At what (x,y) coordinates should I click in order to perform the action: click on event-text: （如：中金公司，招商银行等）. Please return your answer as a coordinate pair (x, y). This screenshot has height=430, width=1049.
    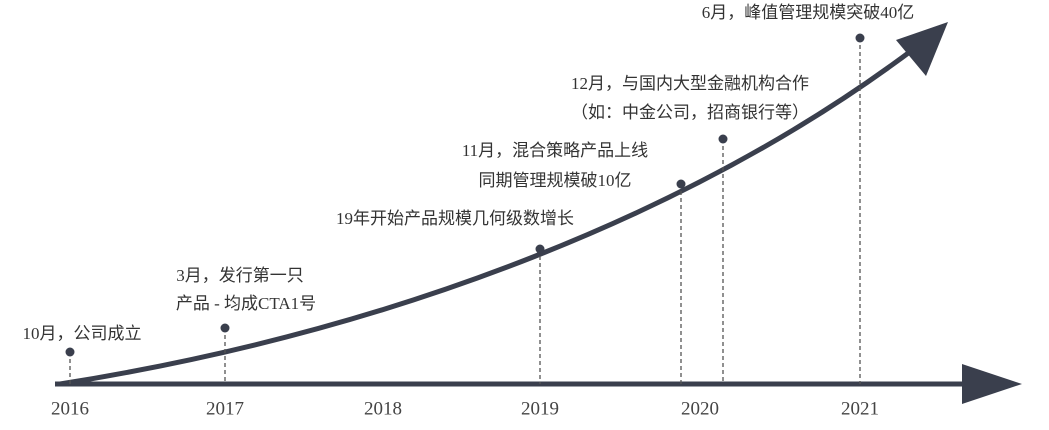
    Looking at the image, I should click on (690, 112).